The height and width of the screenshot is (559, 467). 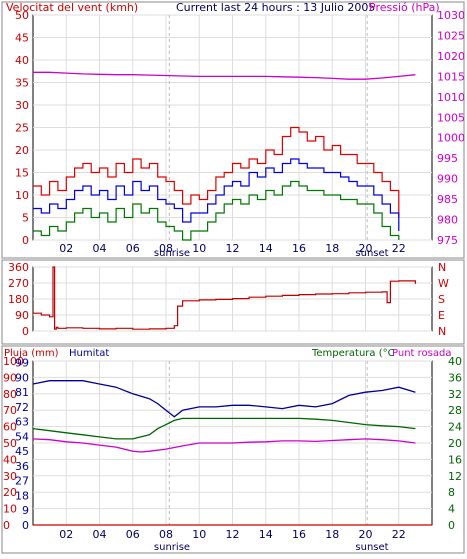 What do you see at coordinates (22, 451) in the screenshot?
I see `humidity-tick-label: 45` at bounding box center [22, 451].